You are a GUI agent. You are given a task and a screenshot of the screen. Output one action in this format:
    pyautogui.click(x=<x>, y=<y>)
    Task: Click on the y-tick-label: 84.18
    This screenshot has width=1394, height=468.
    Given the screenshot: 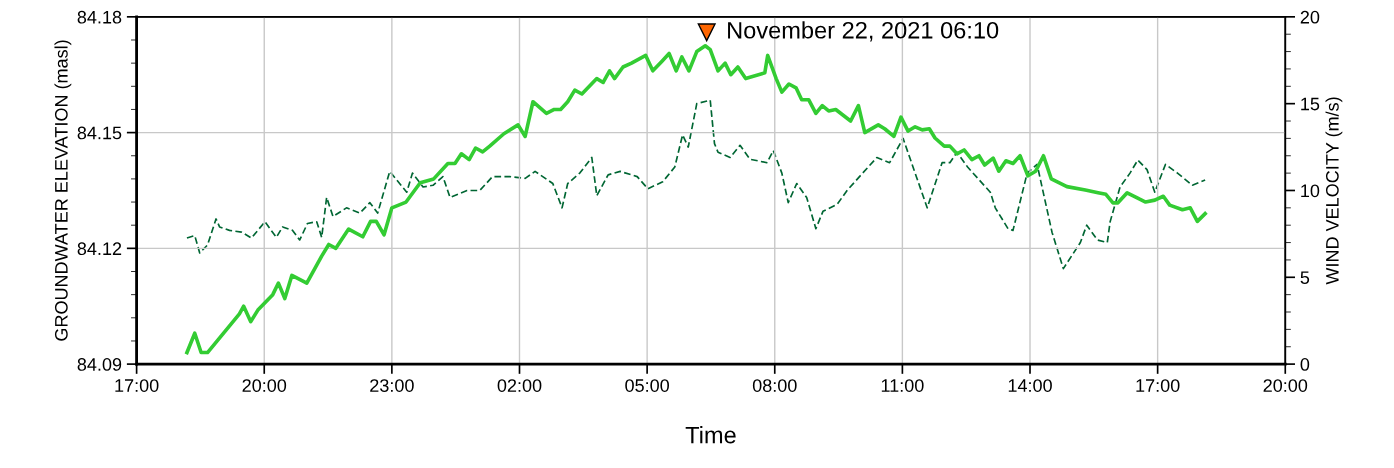 What is the action you would take?
    pyautogui.click(x=99, y=17)
    